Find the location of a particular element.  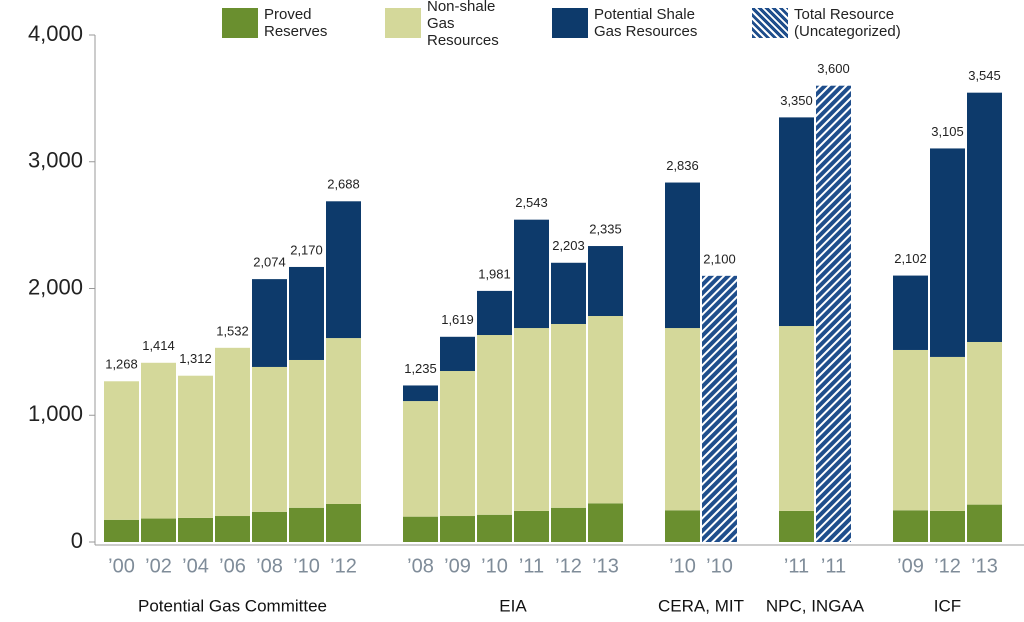

x-tick-label: ’04 is located at coordinates (195, 566).